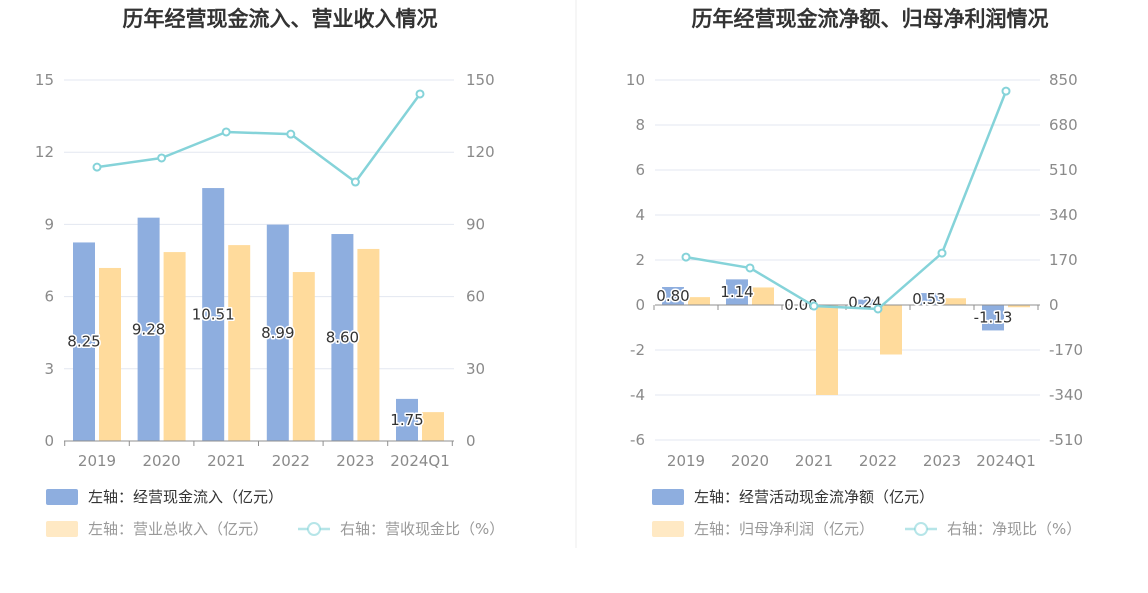  Describe the element at coordinates (1066, 440) in the screenshot. I see `right-axis-tick-label: -510` at that location.